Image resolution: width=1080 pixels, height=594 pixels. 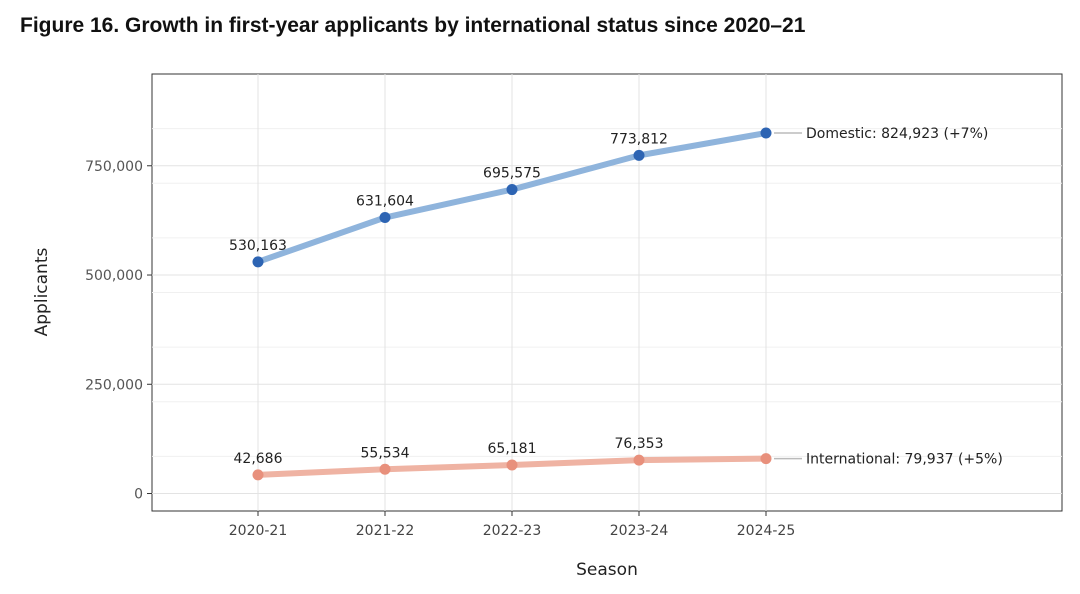 I want to click on y-axis-label: Applicants, so click(x=42, y=291).